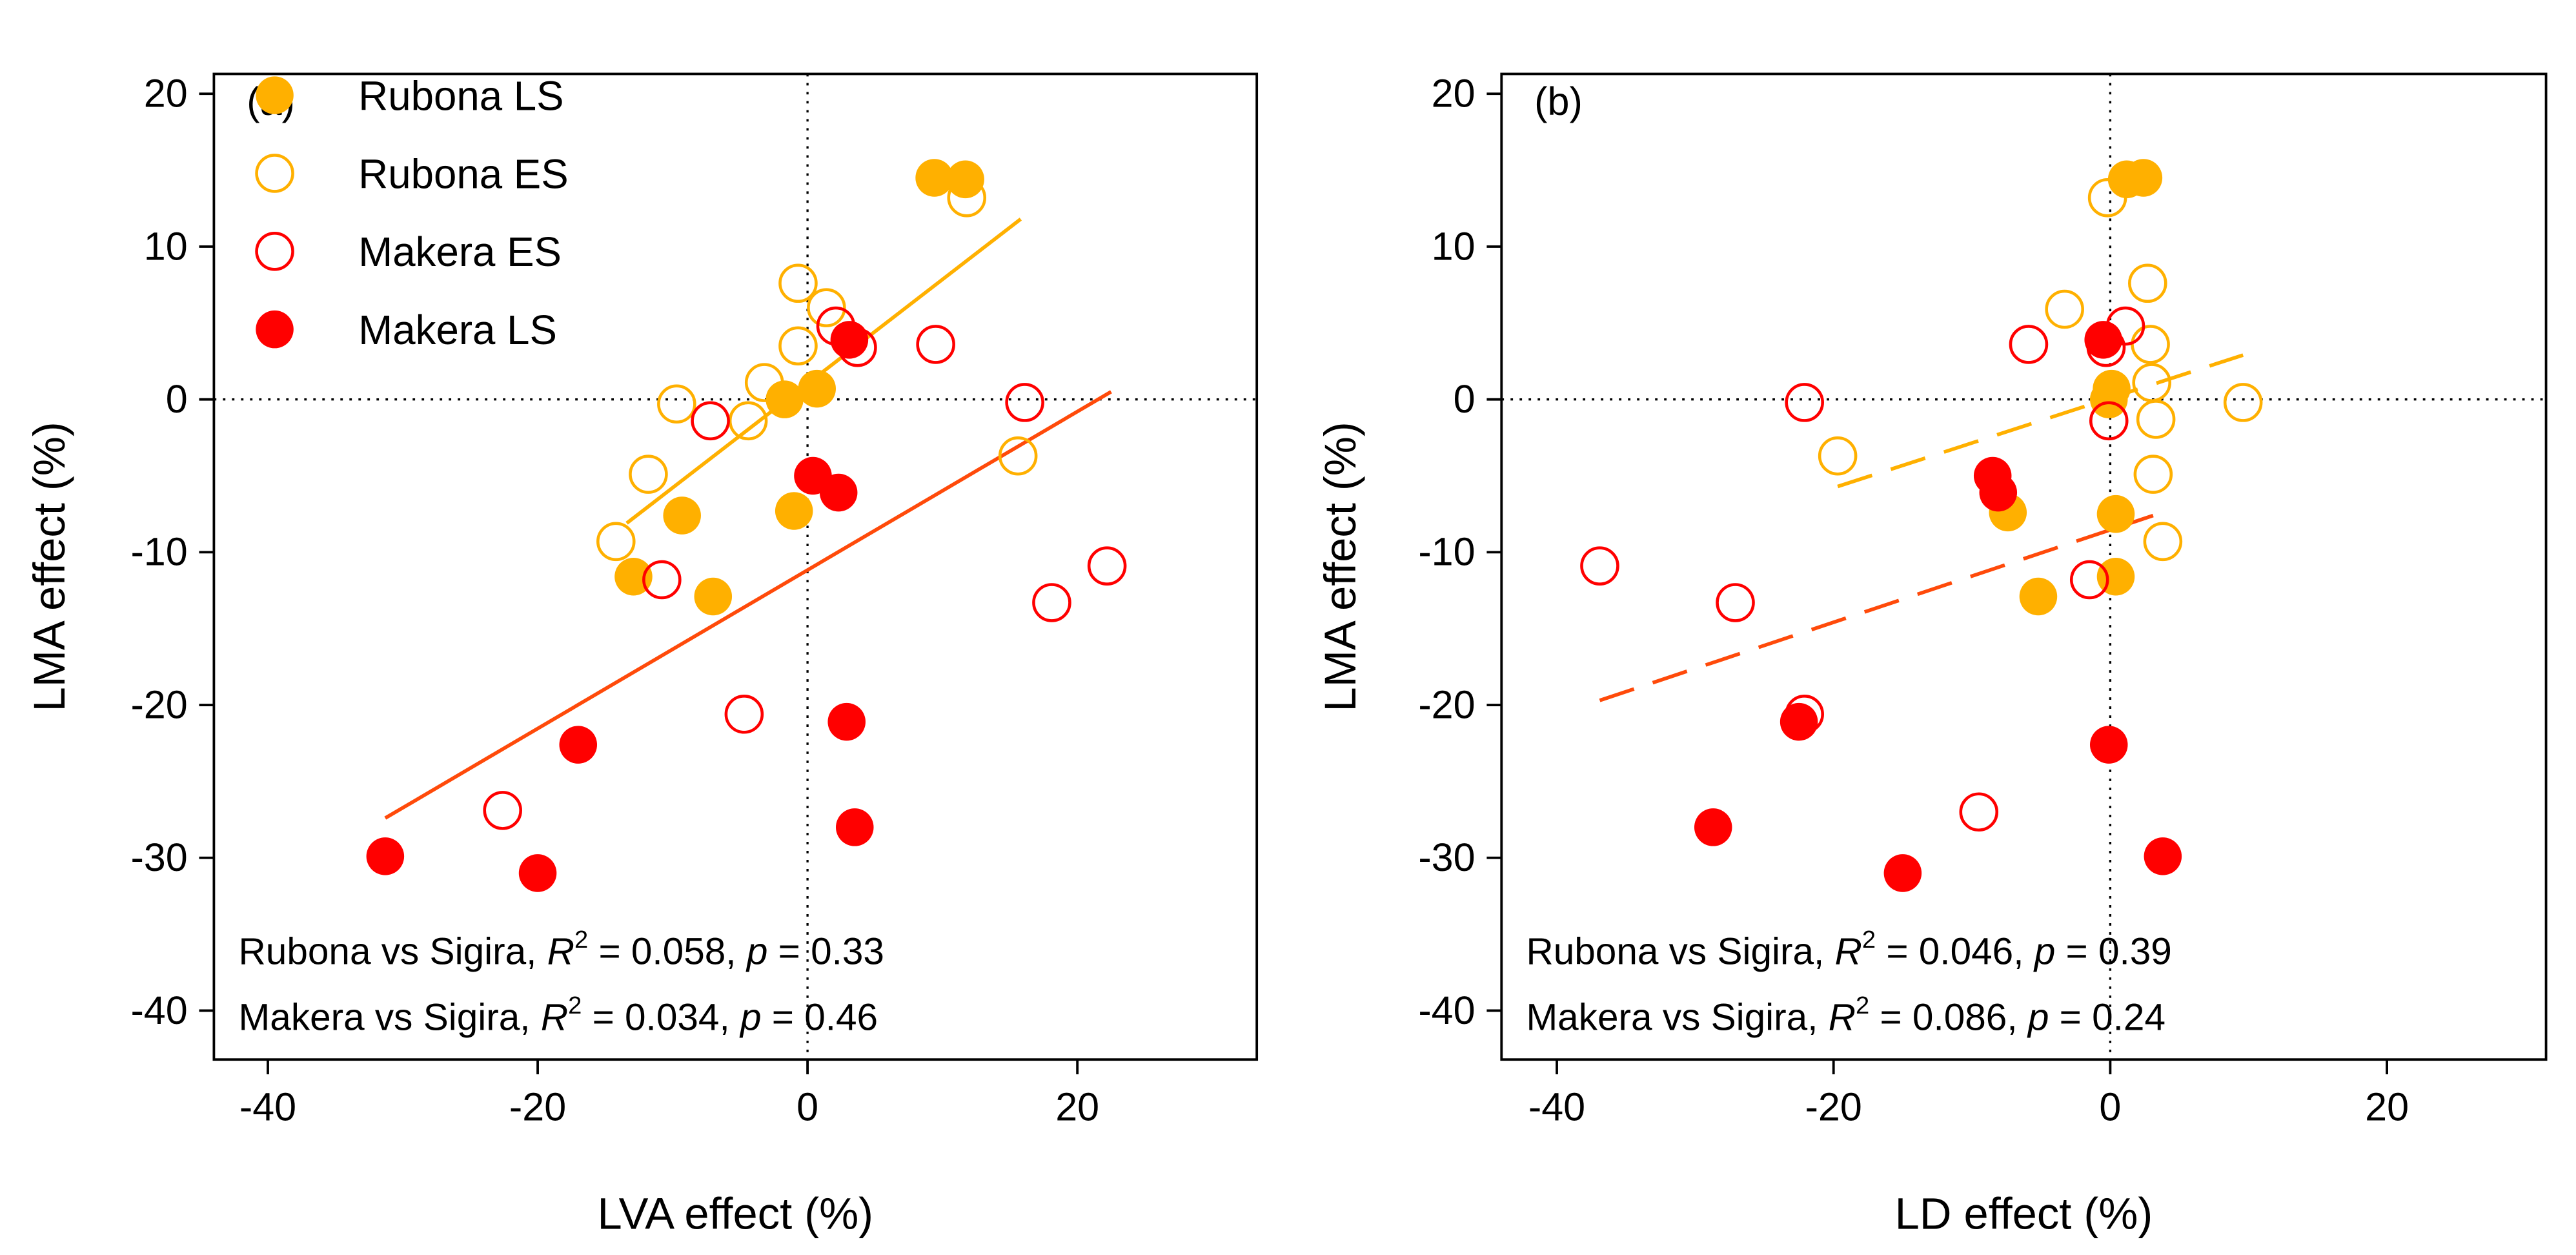 The width and height of the screenshot is (2576, 1255). What do you see at coordinates (1680, 952) in the screenshot?
I see `annotation-label: Rubona vs Sigira,` at bounding box center [1680, 952].